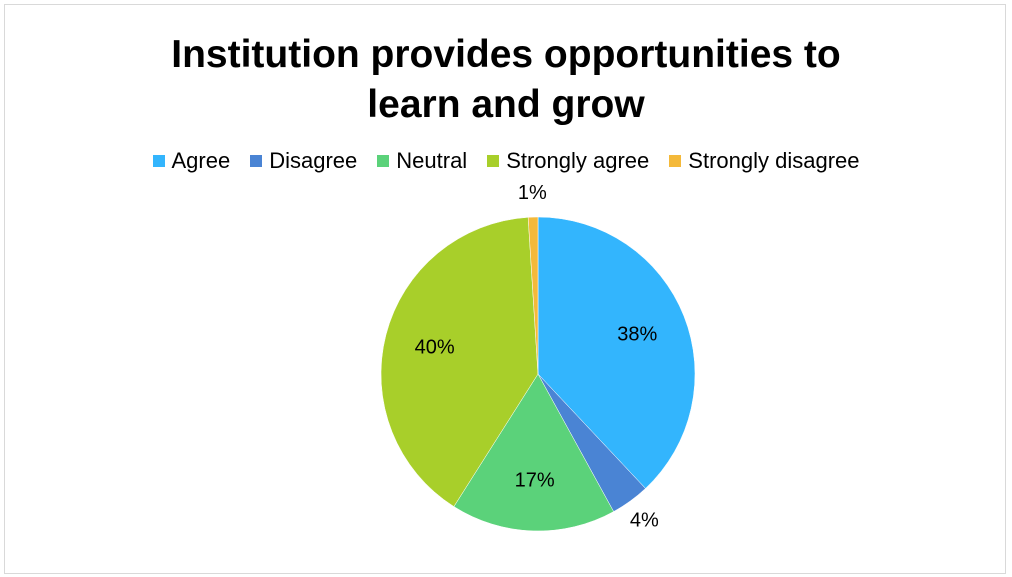  I want to click on pie-slice-strongly-disagree, so click(533, 295).